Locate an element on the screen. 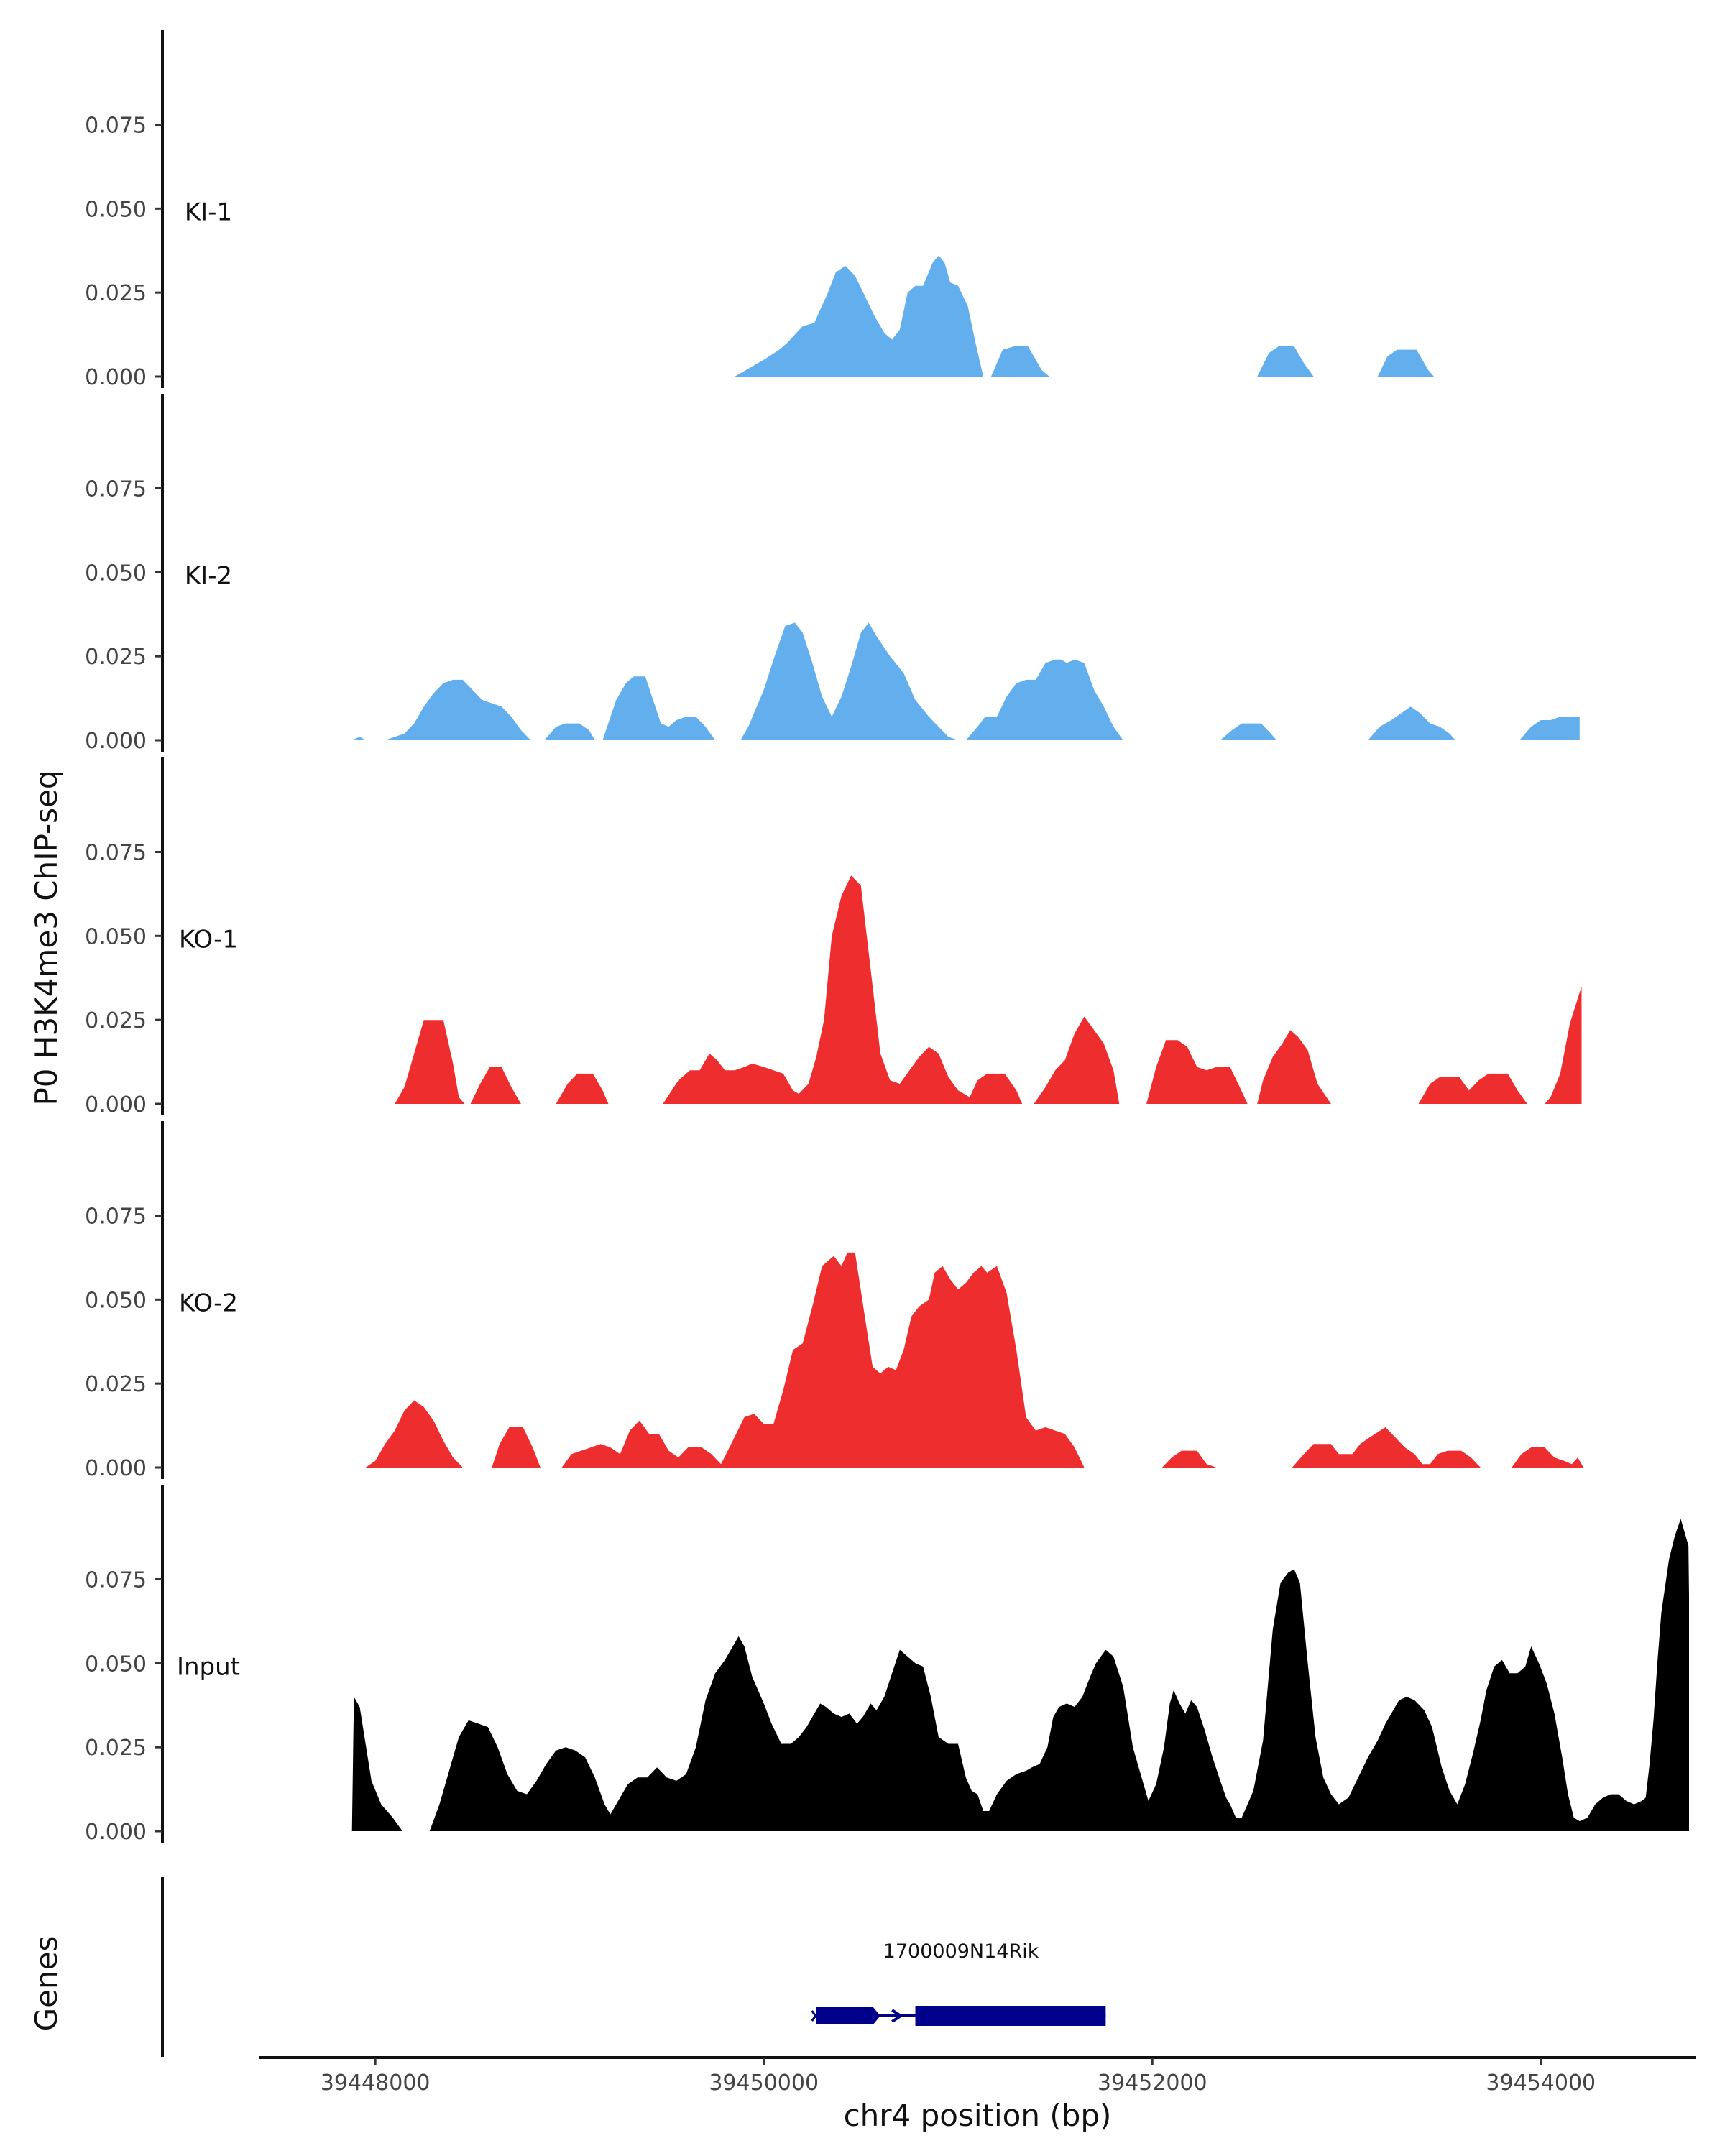  track-label: KI-2 is located at coordinates (208, 576).